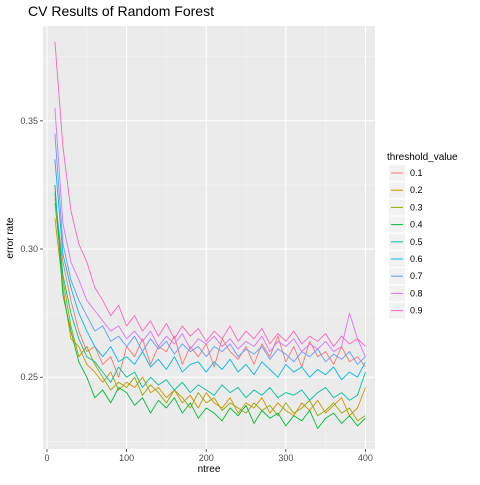 The image size is (480, 485). Describe the element at coordinates (406, 224) in the screenshot. I see `legend-item: 0.4` at that location.